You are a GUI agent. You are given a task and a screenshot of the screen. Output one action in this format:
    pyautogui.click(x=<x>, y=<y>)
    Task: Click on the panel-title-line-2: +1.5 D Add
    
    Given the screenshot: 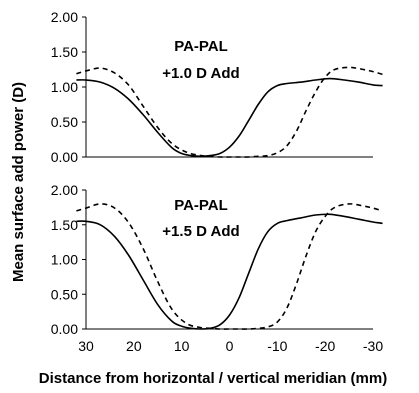 What is the action you would take?
    pyautogui.click(x=200, y=231)
    